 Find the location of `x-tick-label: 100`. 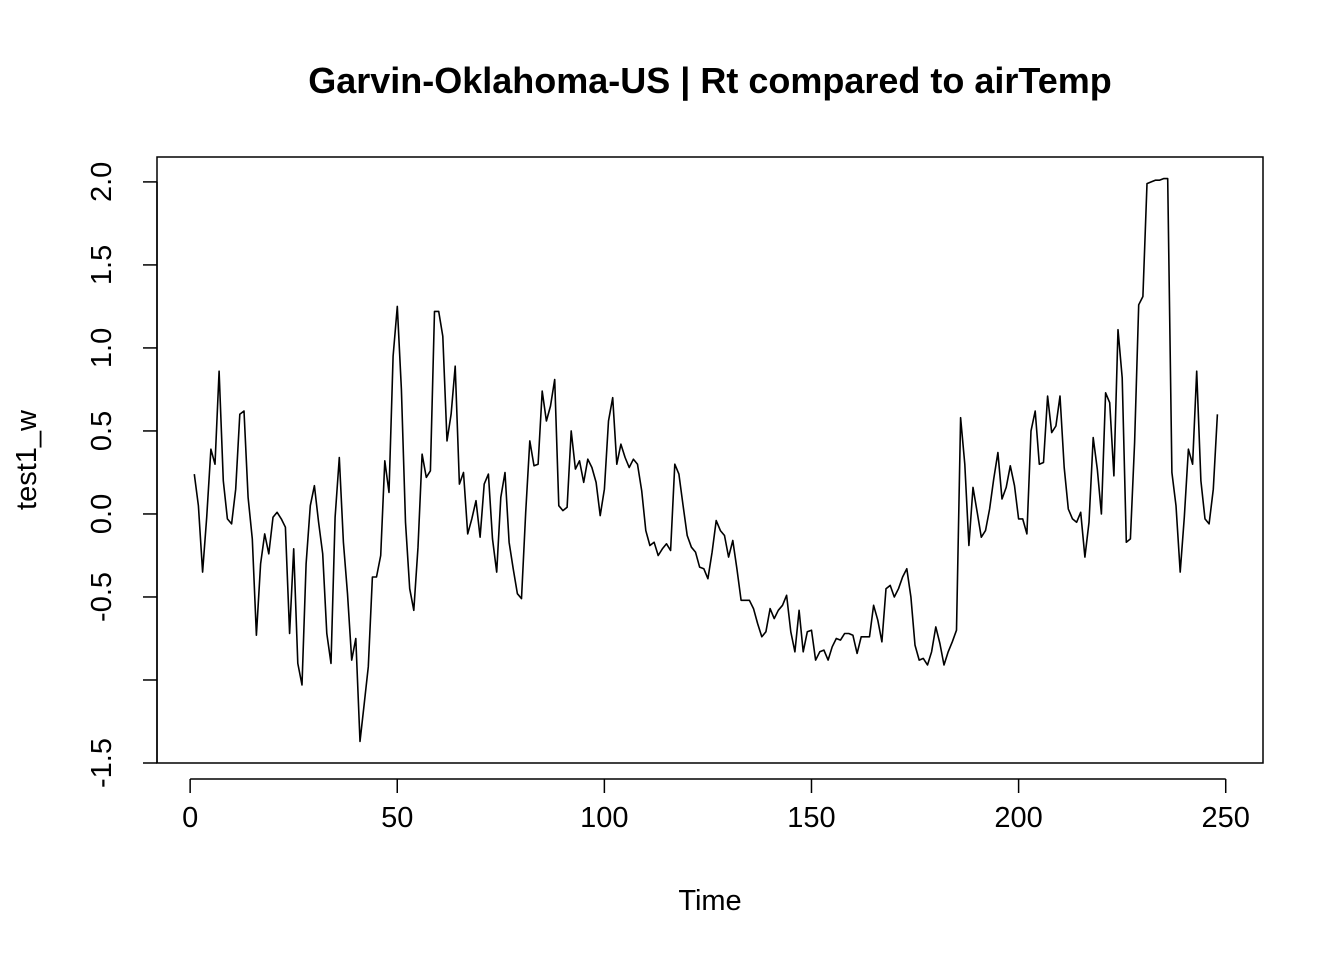

x-tick-label: 100 is located at coordinates (604, 818).